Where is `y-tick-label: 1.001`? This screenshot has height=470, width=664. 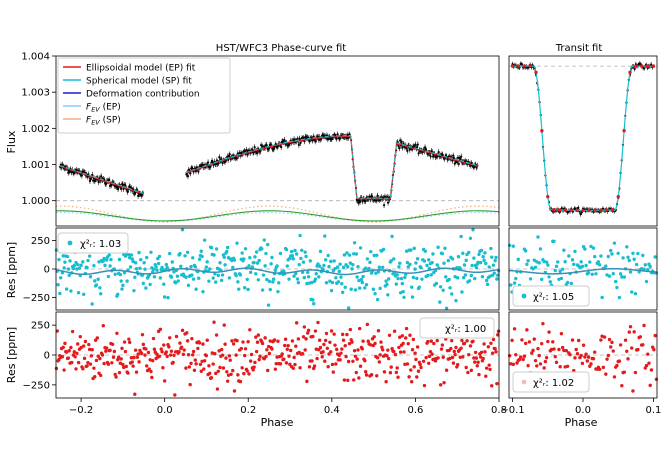 y-tick-label: 1.001 is located at coordinates (35, 165).